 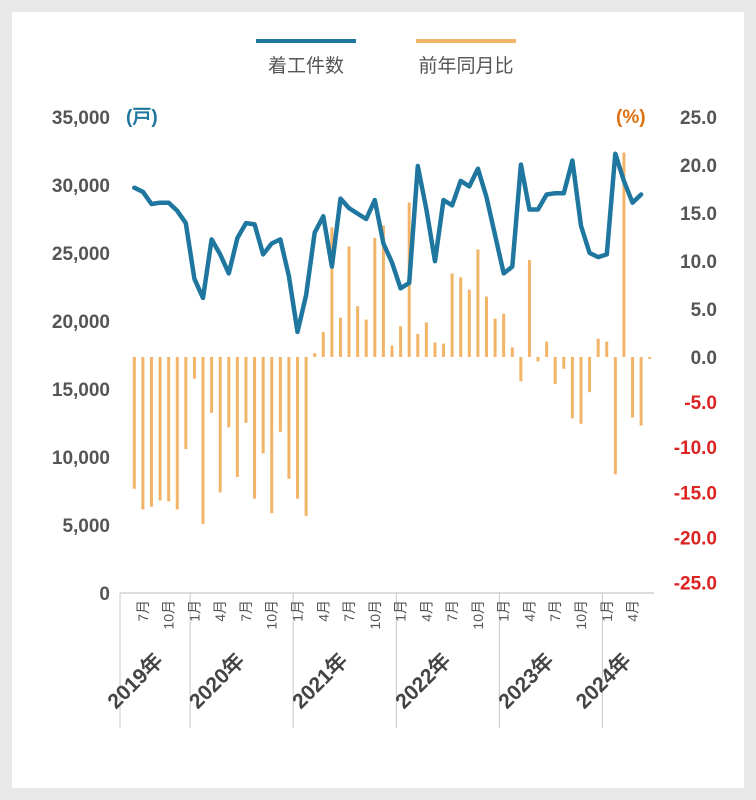 What do you see at coordinates (216, 681) in the screenshot?
I see `year-label: 2020年` at bounding box center [216, 681].